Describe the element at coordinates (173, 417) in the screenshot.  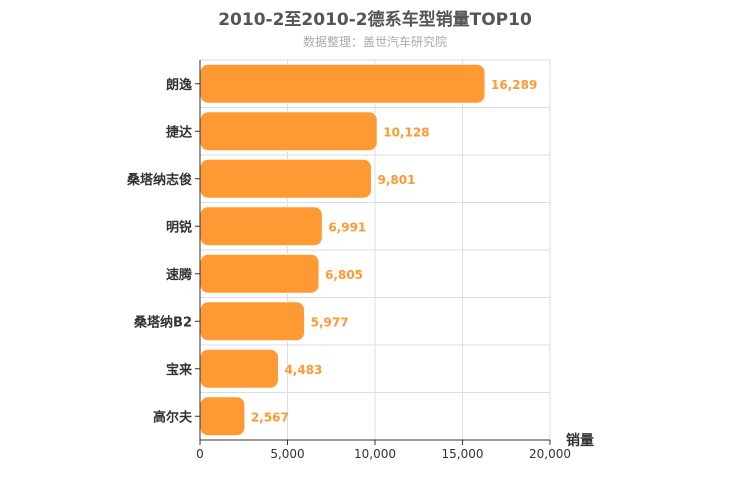
I see `category-label: 高尔夫` at that location.